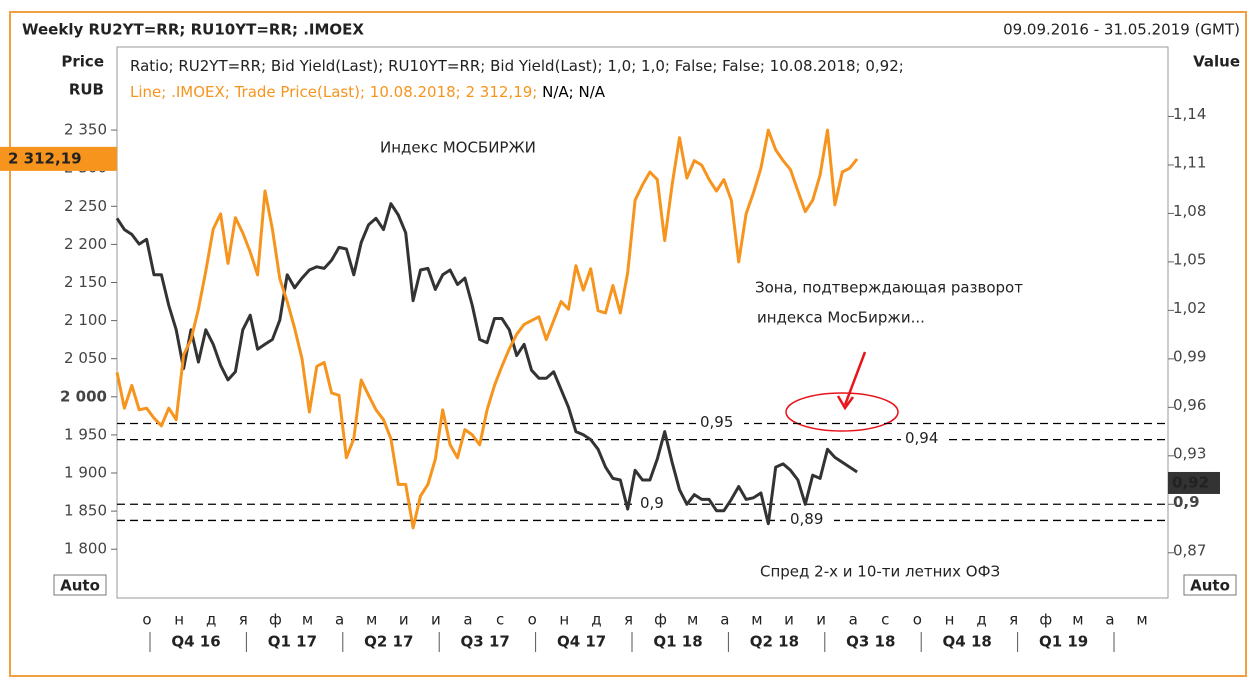  I want to click on x-group-label: Q1 18, so click(677, 642).